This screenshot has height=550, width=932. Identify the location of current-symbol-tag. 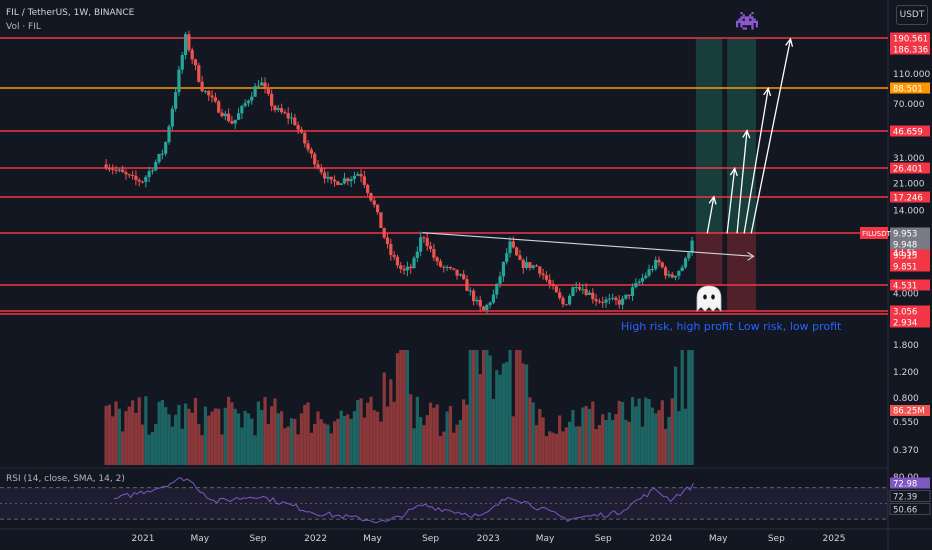
(874, 233).